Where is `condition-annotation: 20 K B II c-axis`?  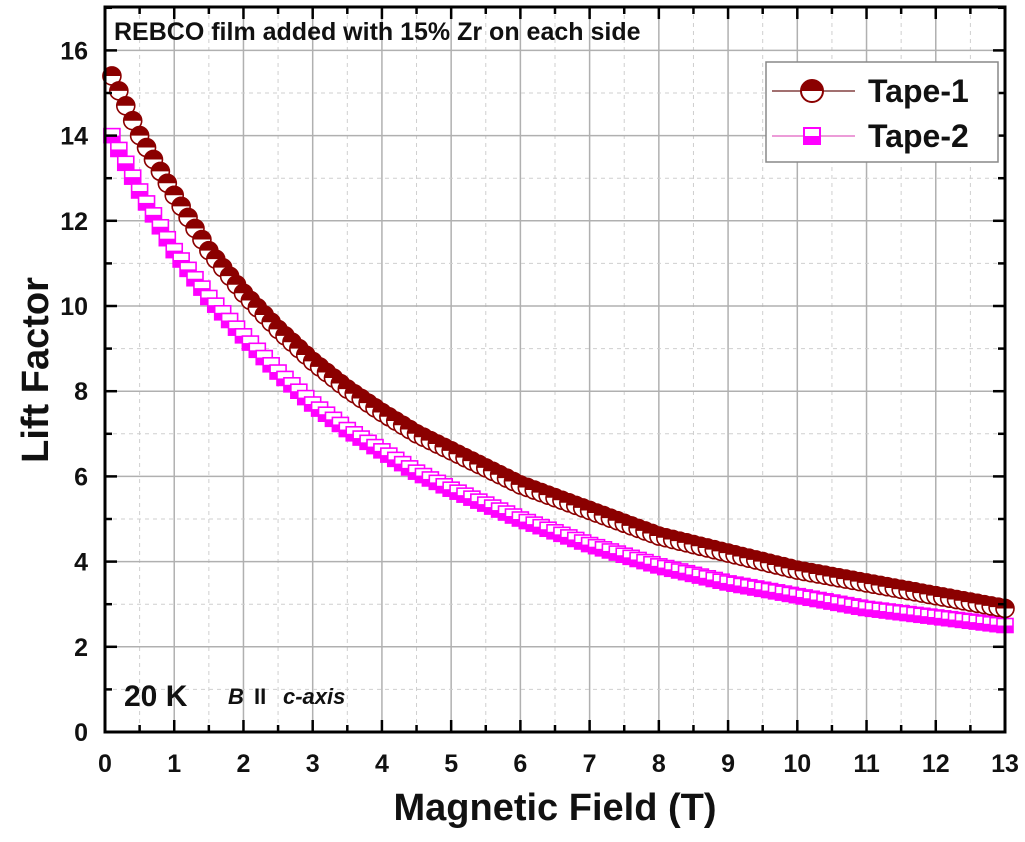 condition-annotation: 20 K B II c-axis is located at coordinates (234, 696).